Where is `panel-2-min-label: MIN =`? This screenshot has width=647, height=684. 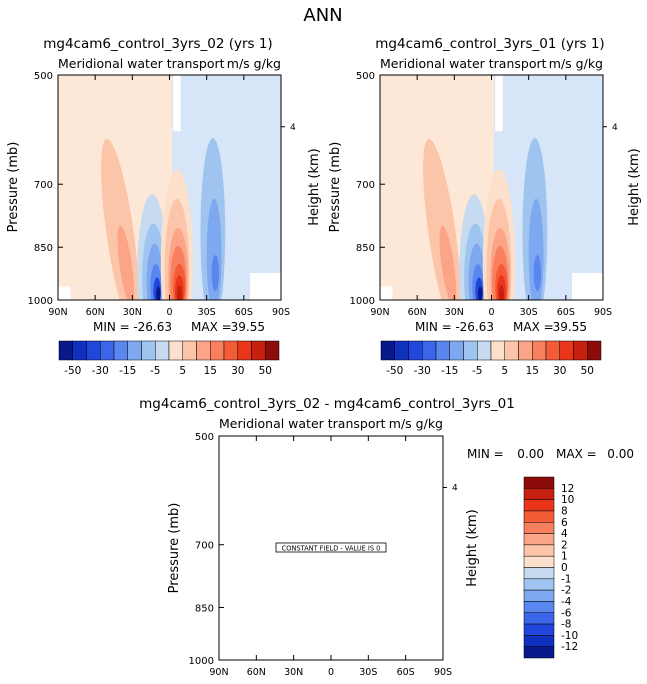
panel-2-min-label: MIN = is located at coordinates (433, 327).